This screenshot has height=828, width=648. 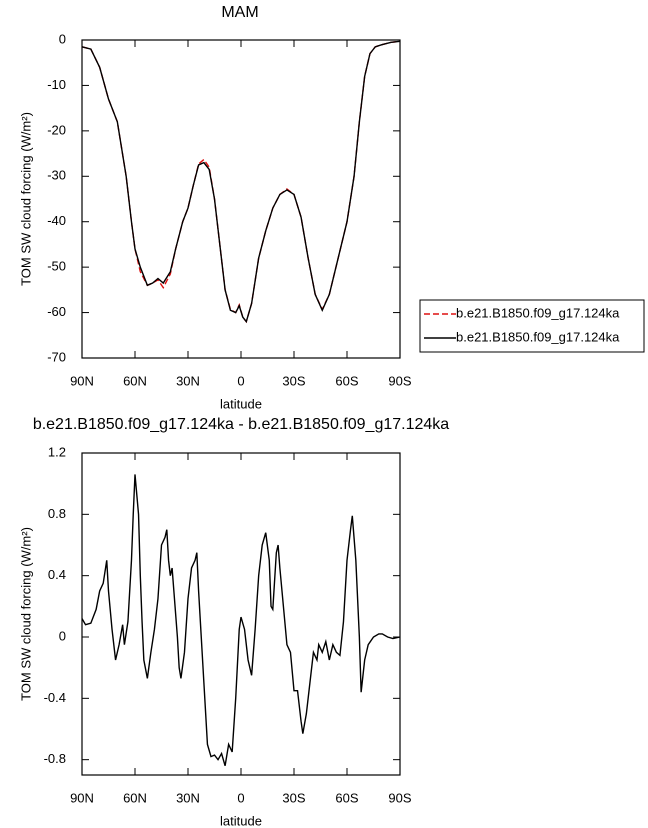 I want to click on y-tick-label: -40, so click(x=56, y=220).